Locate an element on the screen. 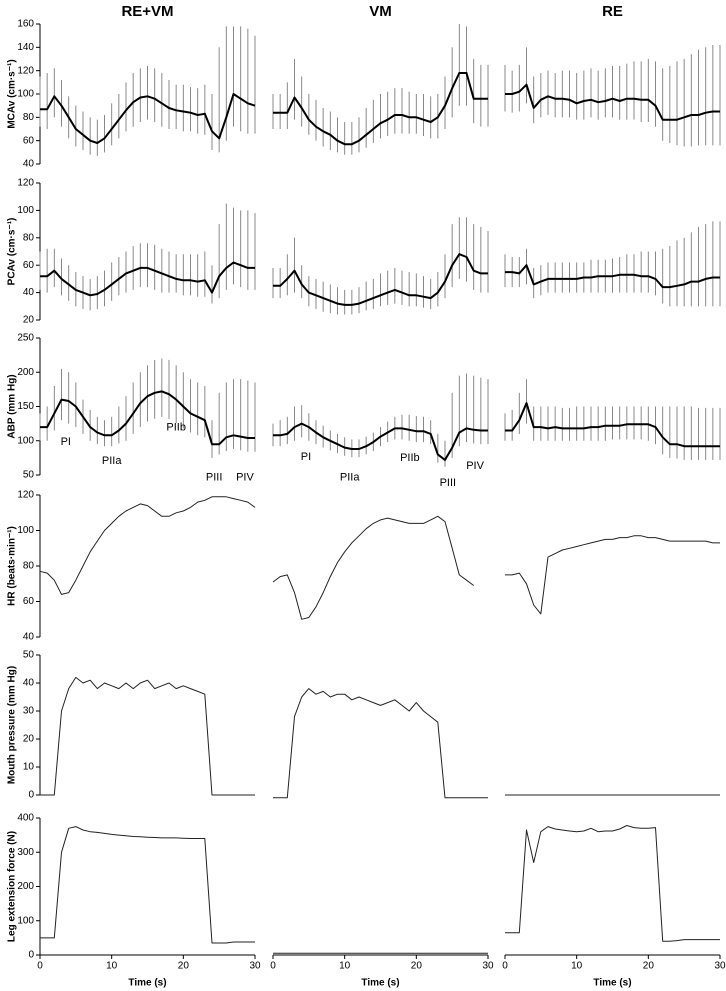  y-tick-label: 250 is located at coordinates (25, 338).